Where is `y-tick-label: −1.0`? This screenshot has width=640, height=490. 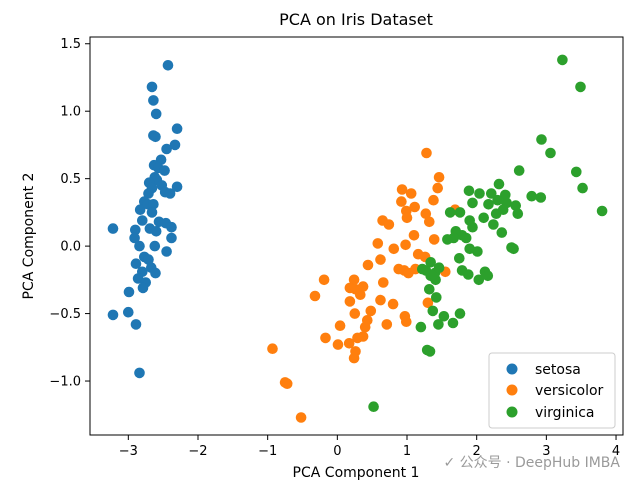 y-tick-label: −1.0 is located at coordinates (65, 382).